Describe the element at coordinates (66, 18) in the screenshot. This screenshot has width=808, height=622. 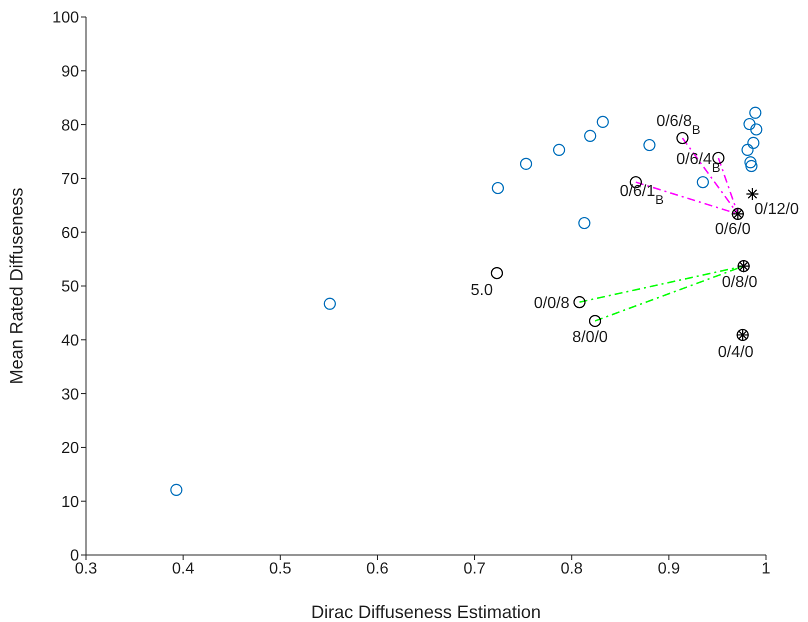
I see `y-tick-label: 100` at that location.